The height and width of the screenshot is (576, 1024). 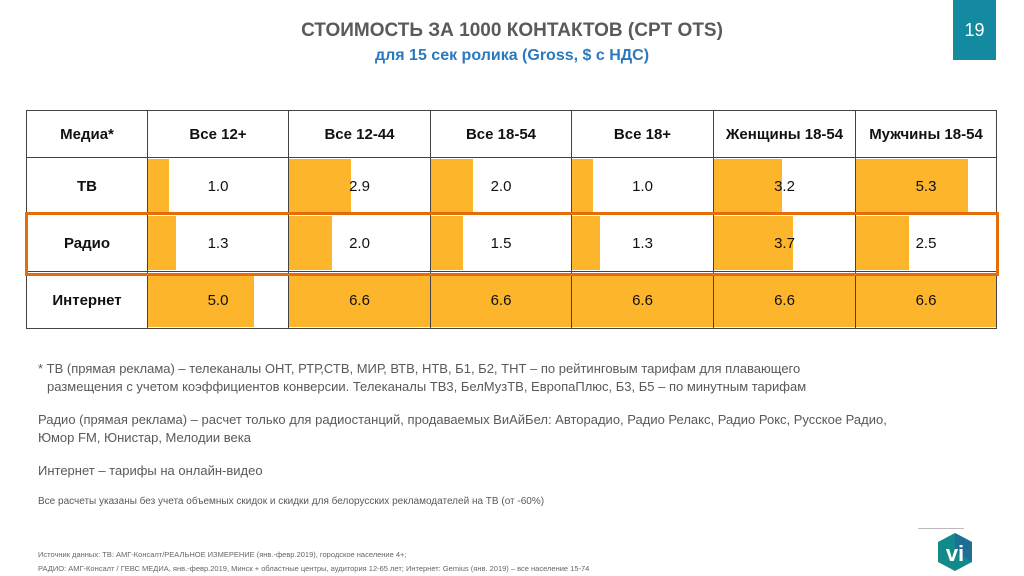 What do you see at coordinates (150, 470) in the screenshot?
I see `note-internet: Интернет – тарифы на онлайн-видео` at bounding box center [150, 470].